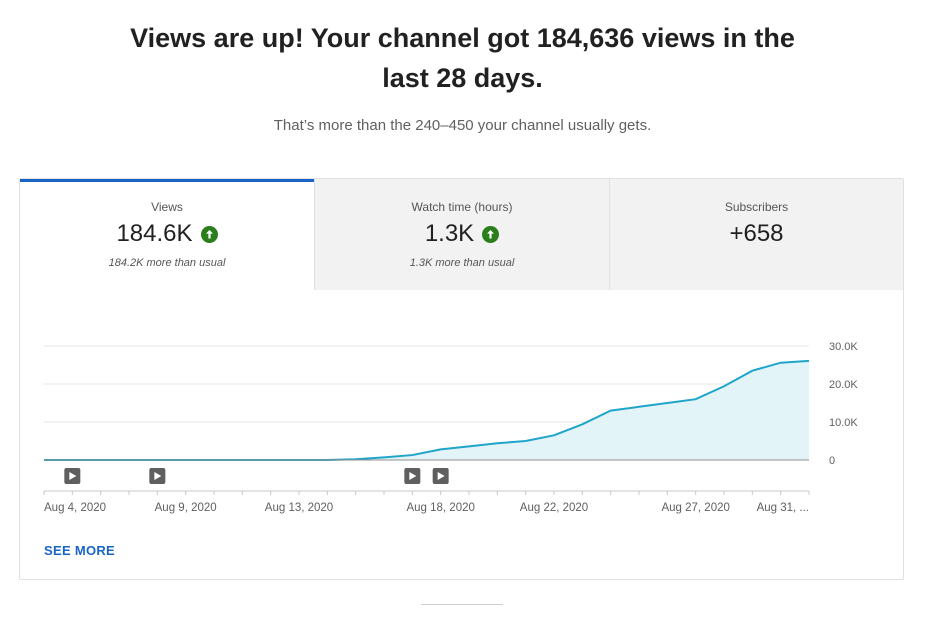  Describe the element at coordinates (554, 508) in the screenshot. I see `x-tick-label: Aug 22, 2020` at that location.